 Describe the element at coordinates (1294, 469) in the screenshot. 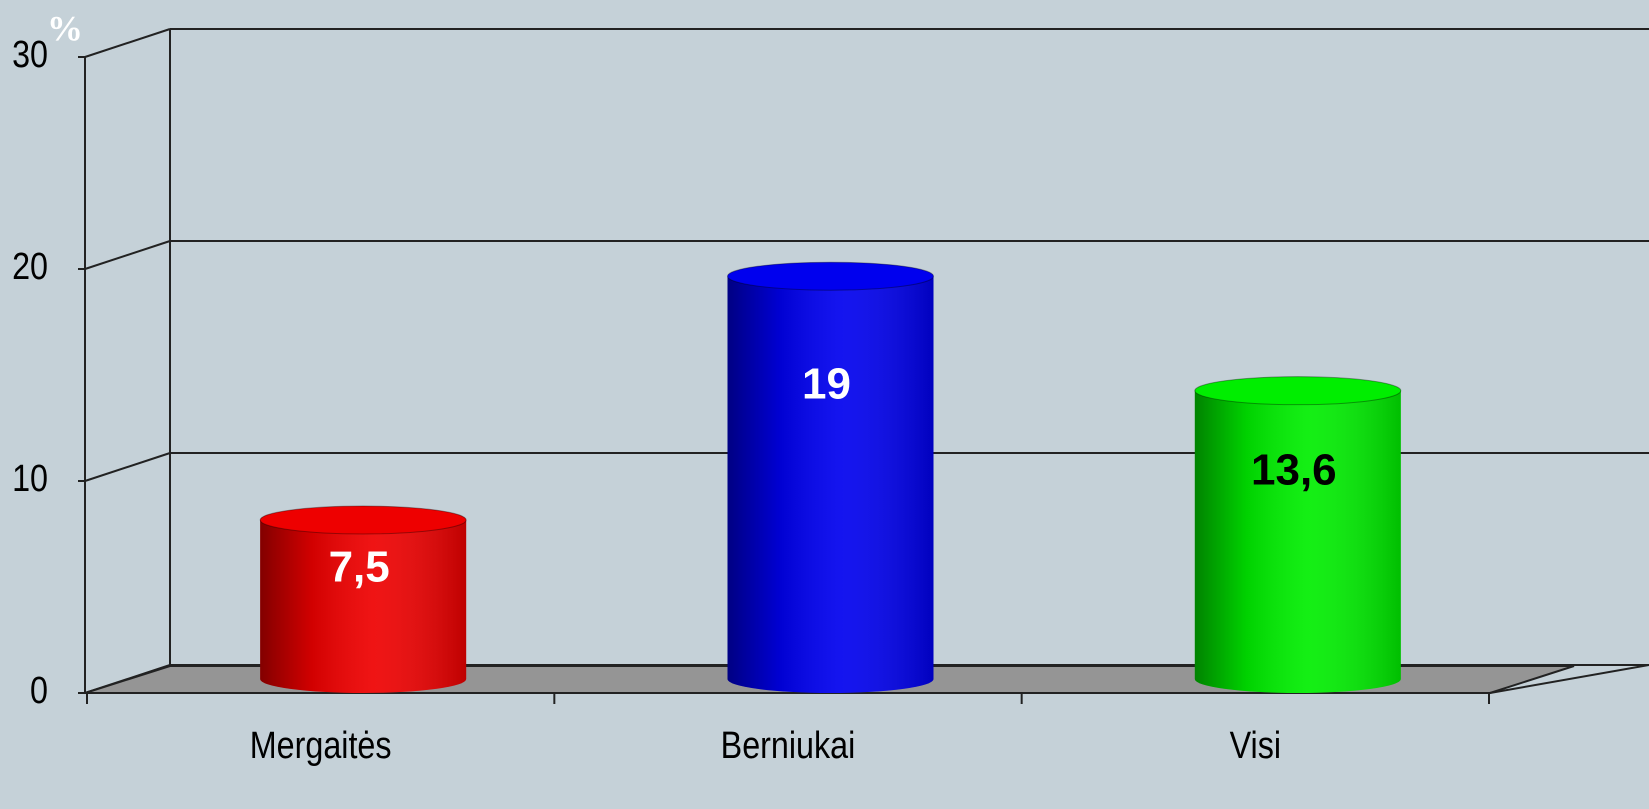

I see `value-label: 13,6` at that location.